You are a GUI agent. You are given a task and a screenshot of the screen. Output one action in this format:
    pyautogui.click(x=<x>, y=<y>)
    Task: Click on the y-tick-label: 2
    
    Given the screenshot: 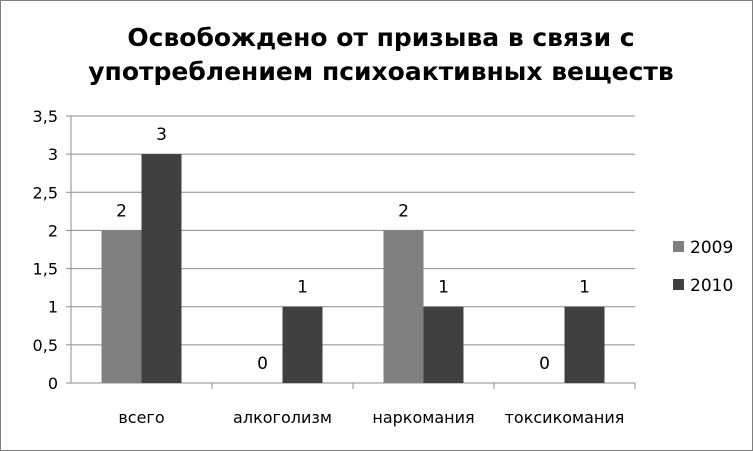 What is the action you would take?
    pyautogui.click(x=53, y=230)
    